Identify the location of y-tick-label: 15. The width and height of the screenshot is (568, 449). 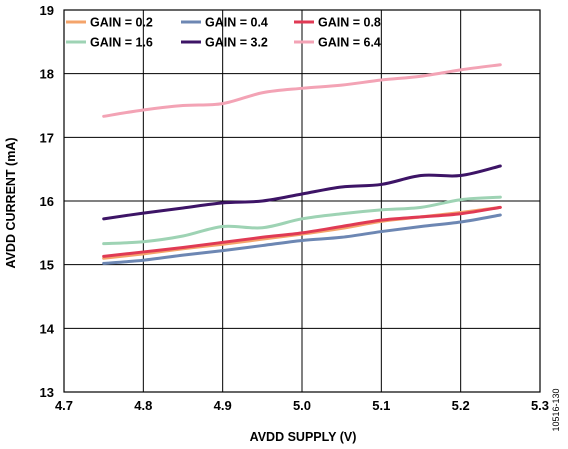
(47, 265).